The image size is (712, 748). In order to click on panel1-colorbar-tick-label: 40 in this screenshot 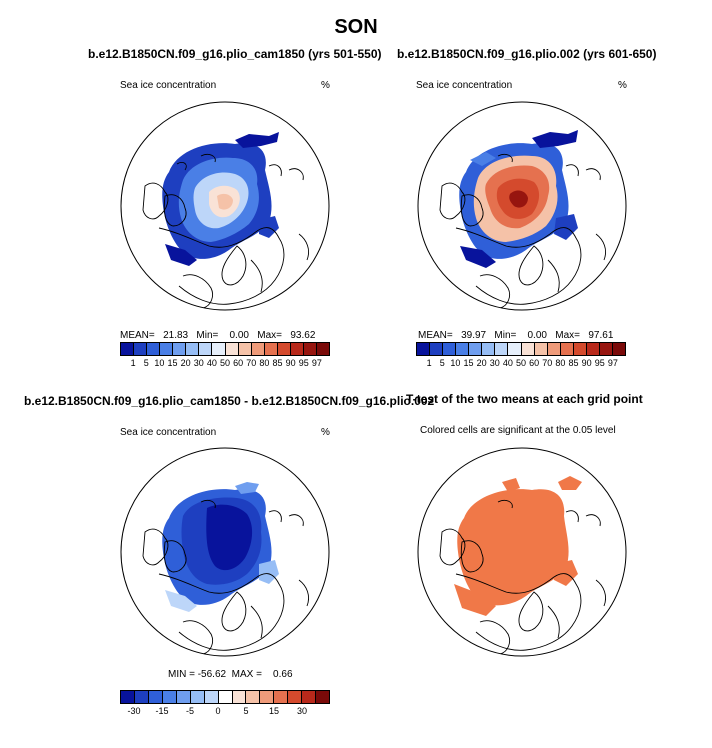, I will do `click(211, 363)`.